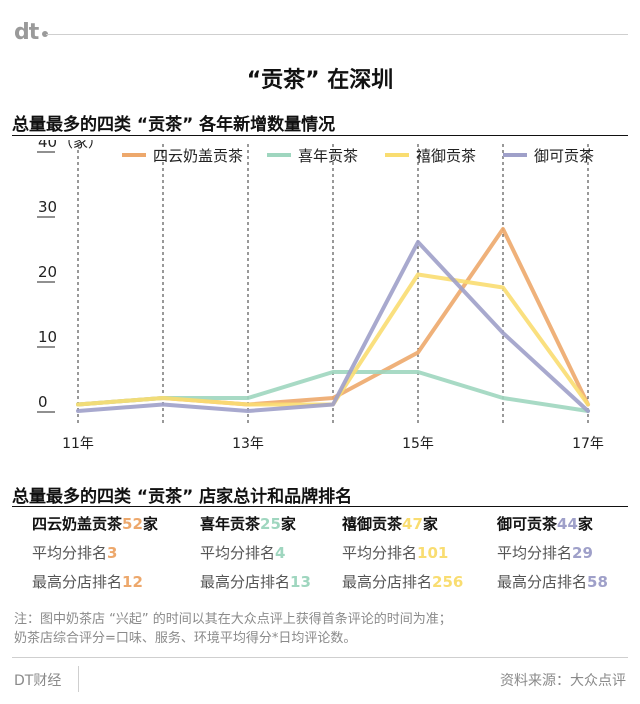 The image size is (640, 704). What do you see at coordinates (418, 444) in the screenshot?
I see `x-tick-label: 15年` at bounding box center [418, 444].